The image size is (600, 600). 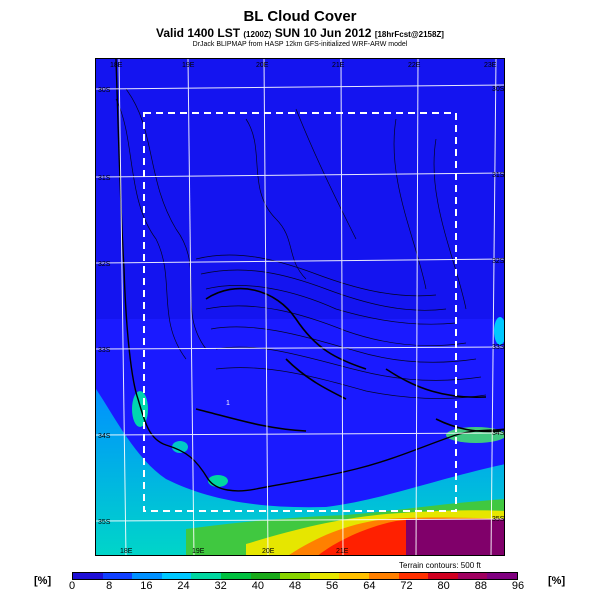 I want to click on colorbar, so click(x=295, y=576).